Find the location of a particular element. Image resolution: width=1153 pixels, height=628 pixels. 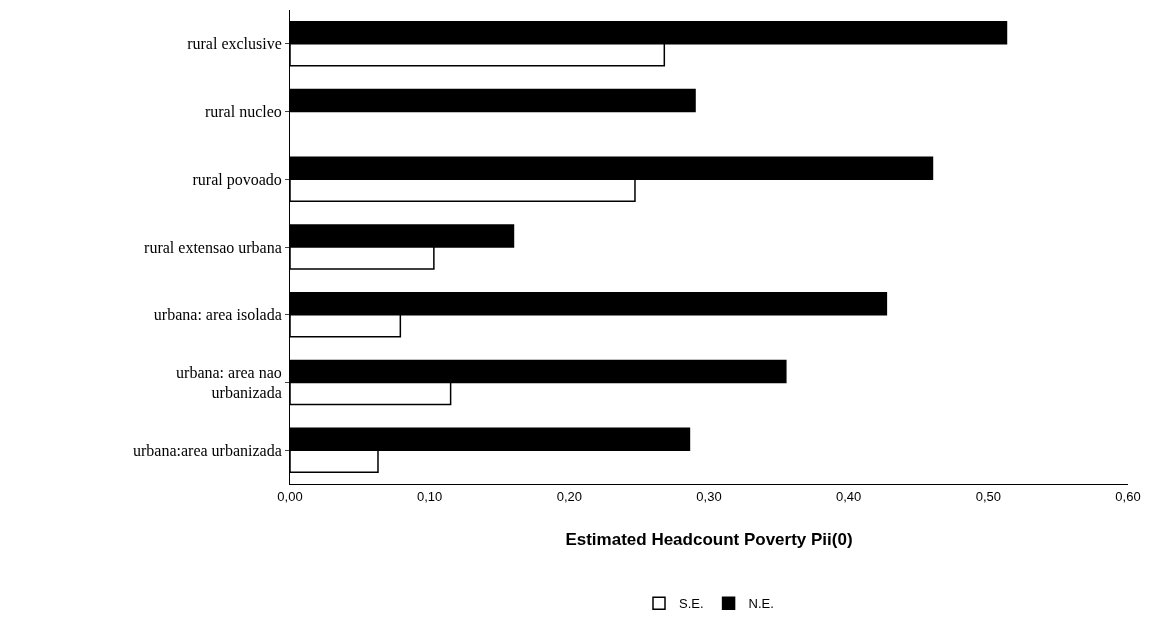

y-tick-label: rural exclusive is located at coordinates (234, 44).